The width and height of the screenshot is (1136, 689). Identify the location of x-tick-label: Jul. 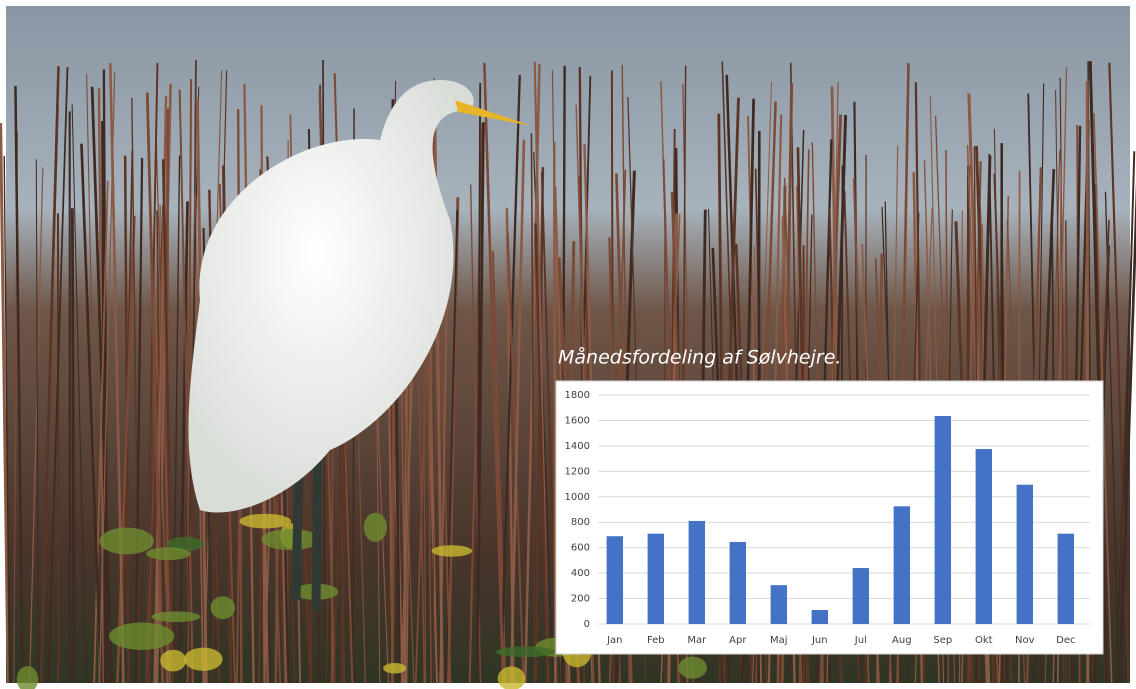
(860, 640).